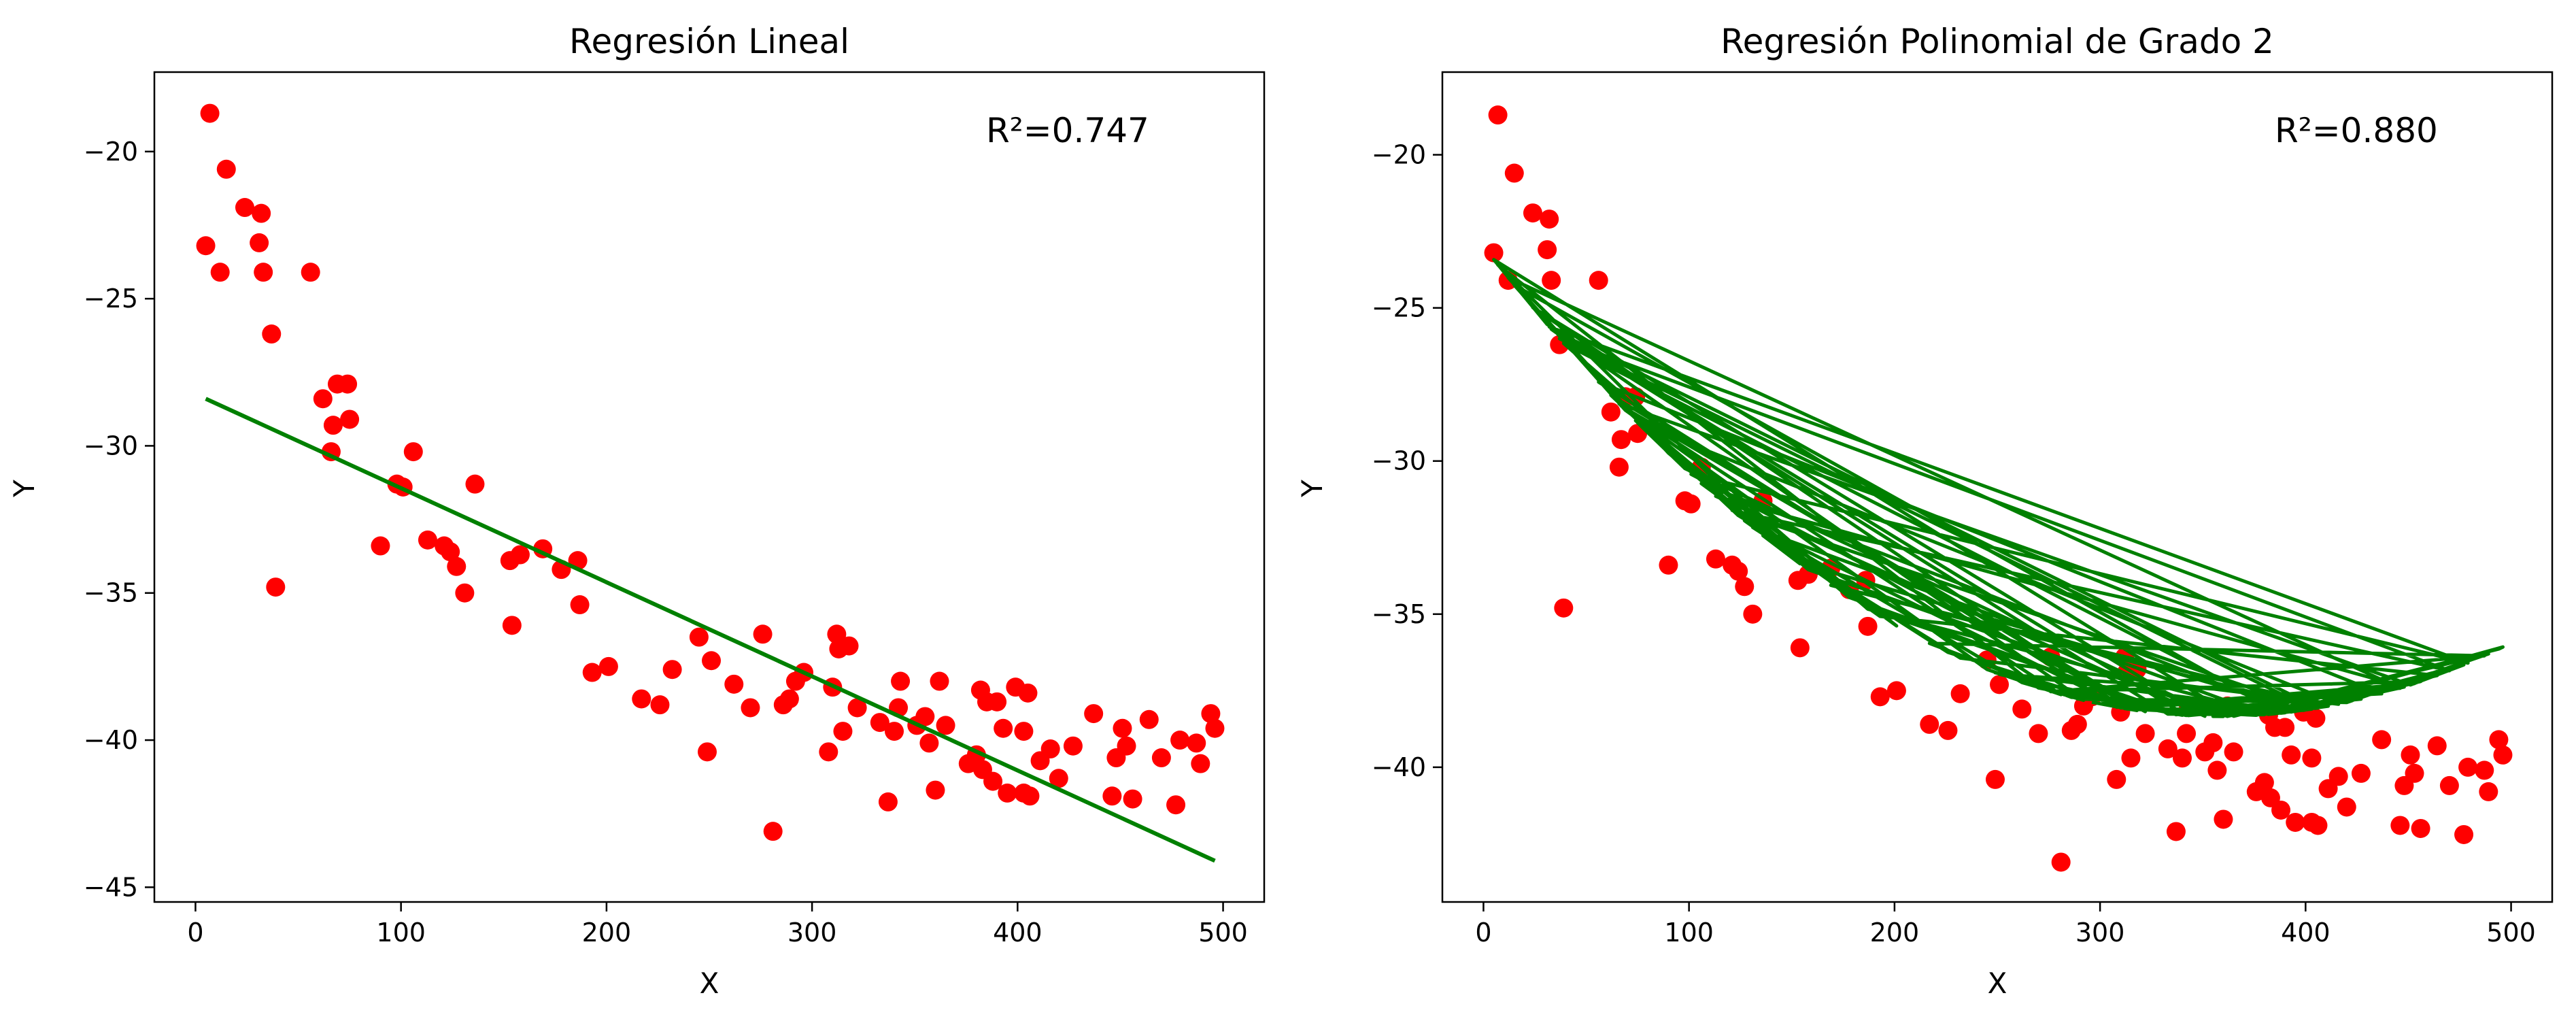 This screenshot has height=1021, width=2576. Describe the element at coordinates (111, 887) in the screenshot. I see `y-tick-label: −45` at that location.